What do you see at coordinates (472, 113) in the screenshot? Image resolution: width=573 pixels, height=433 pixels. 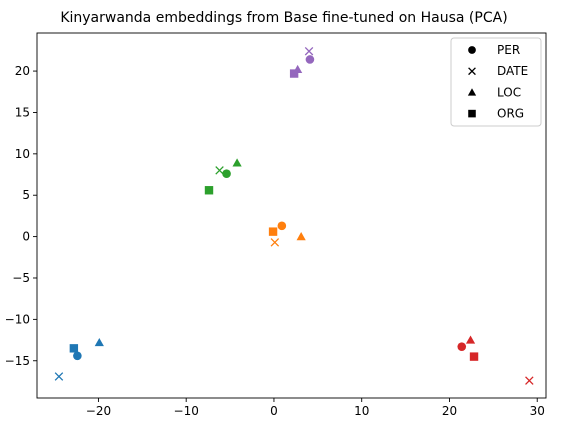 I see `legend-marker-org` at bounding box center [472, 113].